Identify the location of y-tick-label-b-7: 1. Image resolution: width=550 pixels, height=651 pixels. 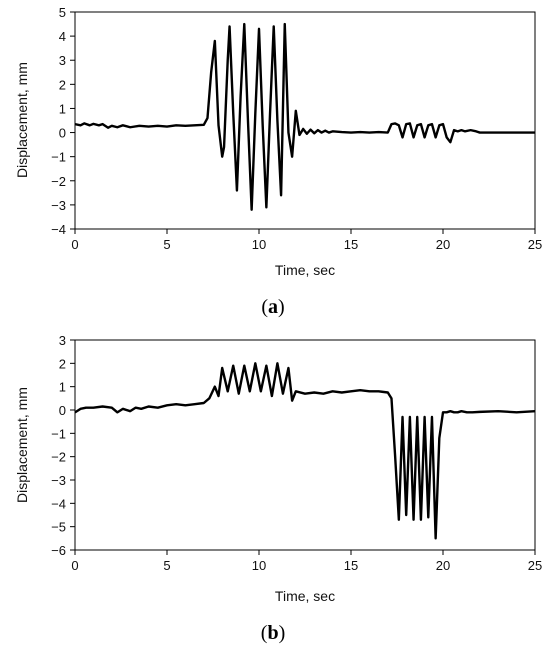
(62, 387).